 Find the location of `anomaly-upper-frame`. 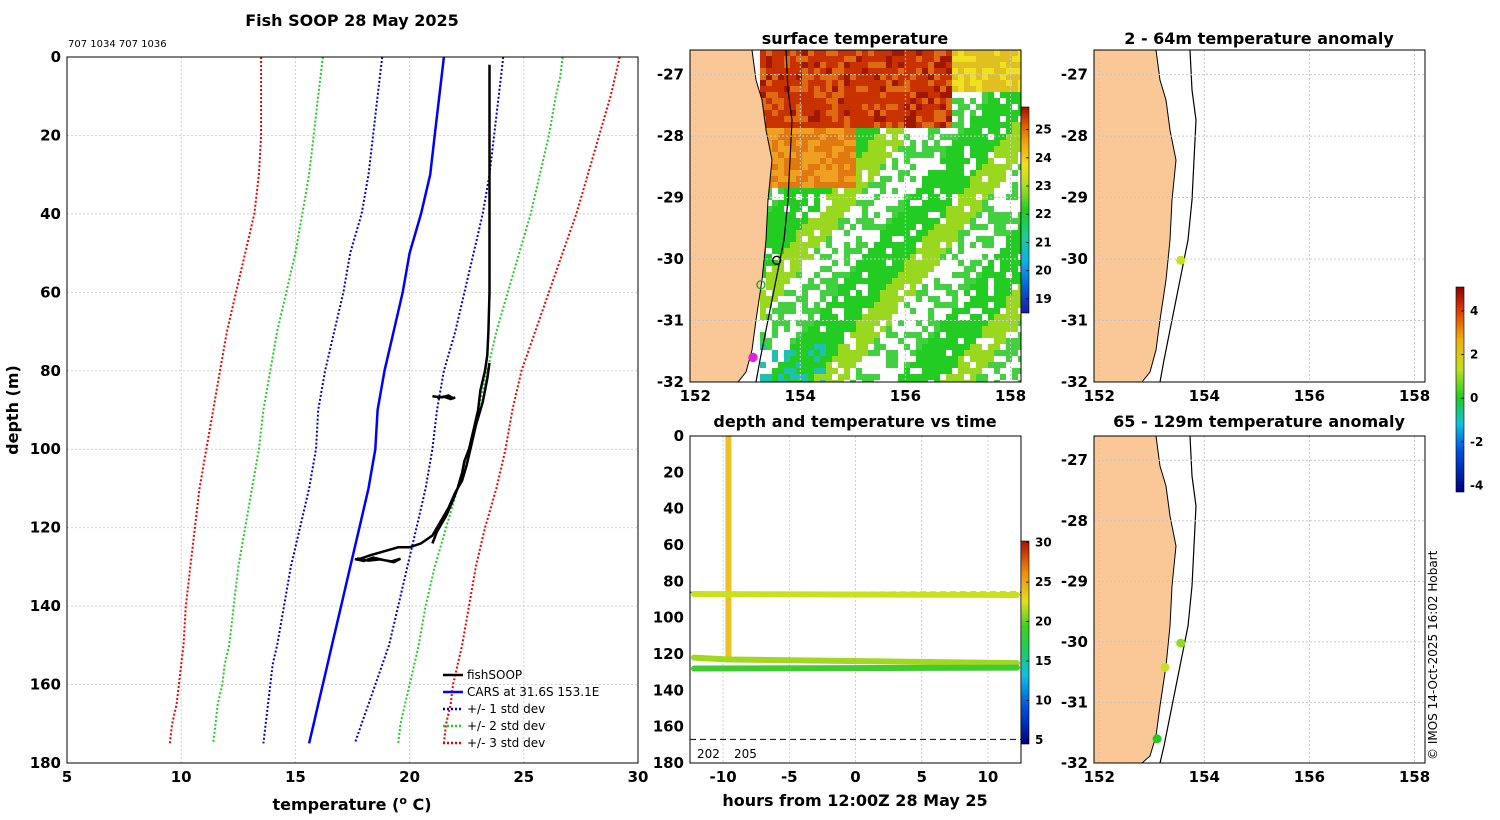

anomaly-upper-frame is located at coordinates (1259, 216).